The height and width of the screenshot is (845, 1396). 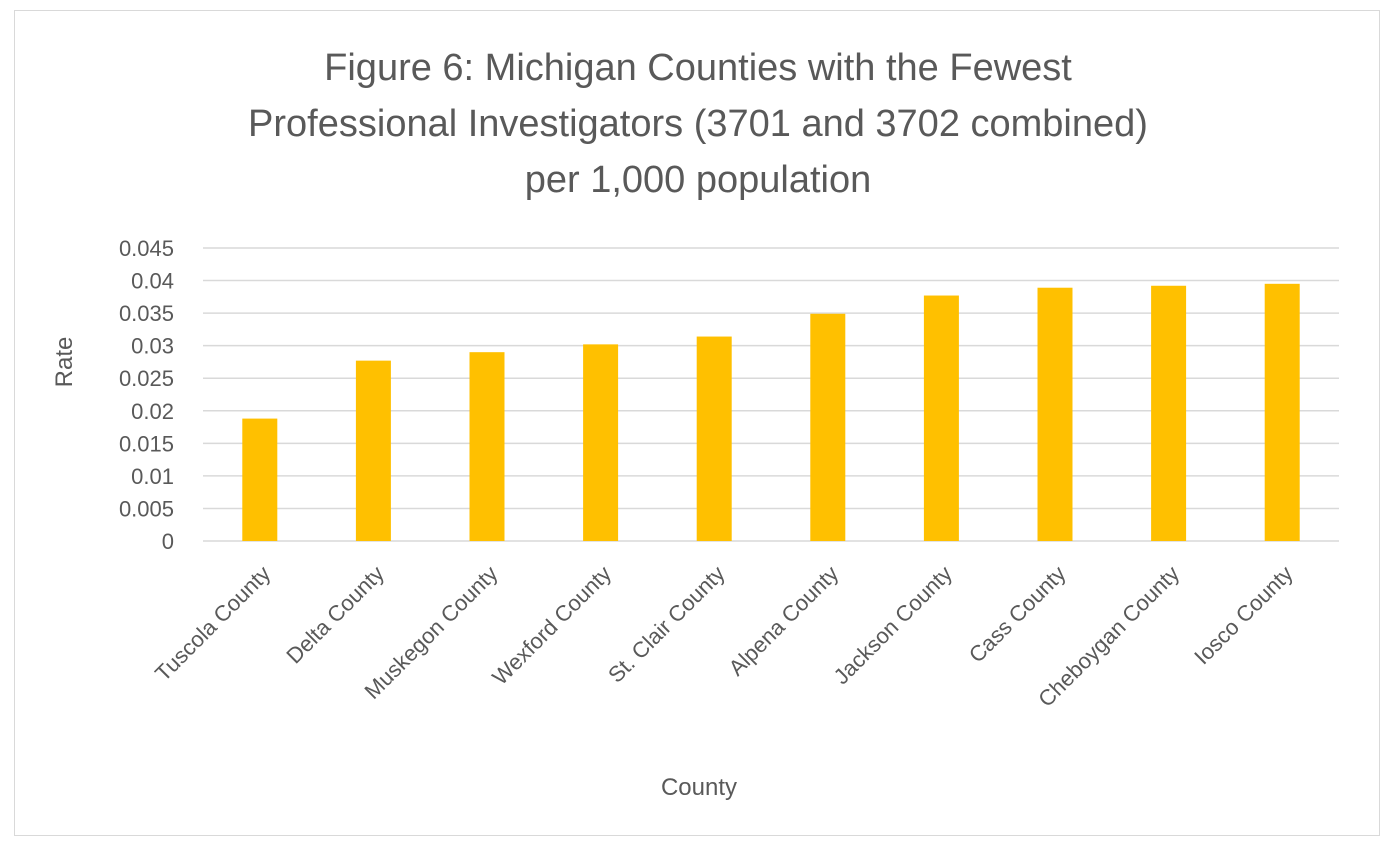 What do you see at coordinates (698, 180) in the screenshot?
I see `chart-title-line-3: per 1,000 population` at bounding box center [698, 180].